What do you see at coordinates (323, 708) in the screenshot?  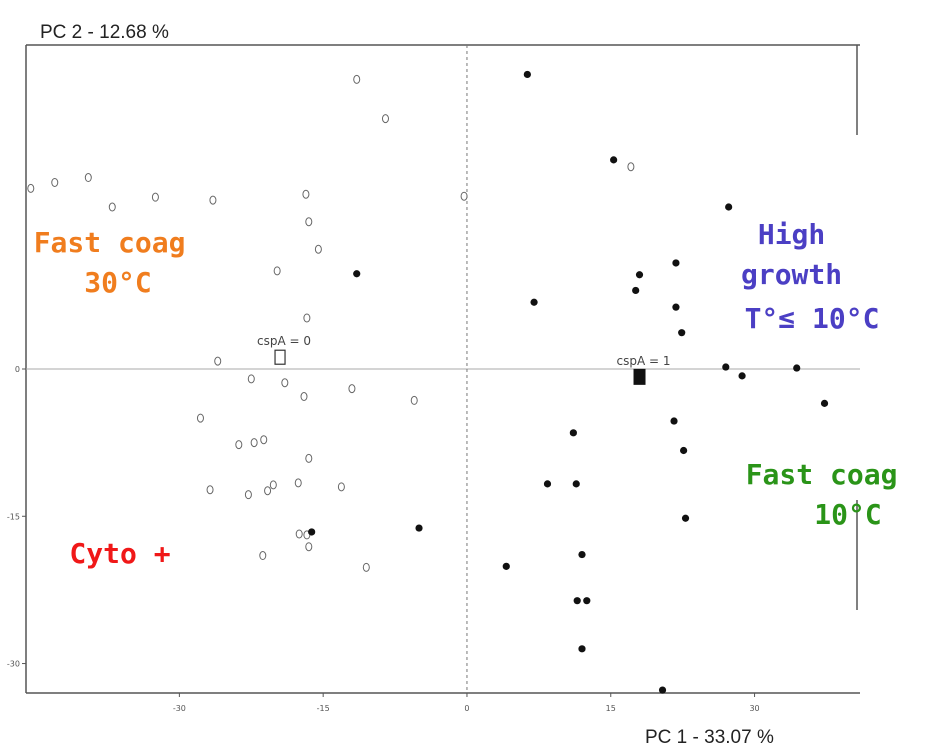 I see `x-tick-label: -15` at bounding box center [323, 708].